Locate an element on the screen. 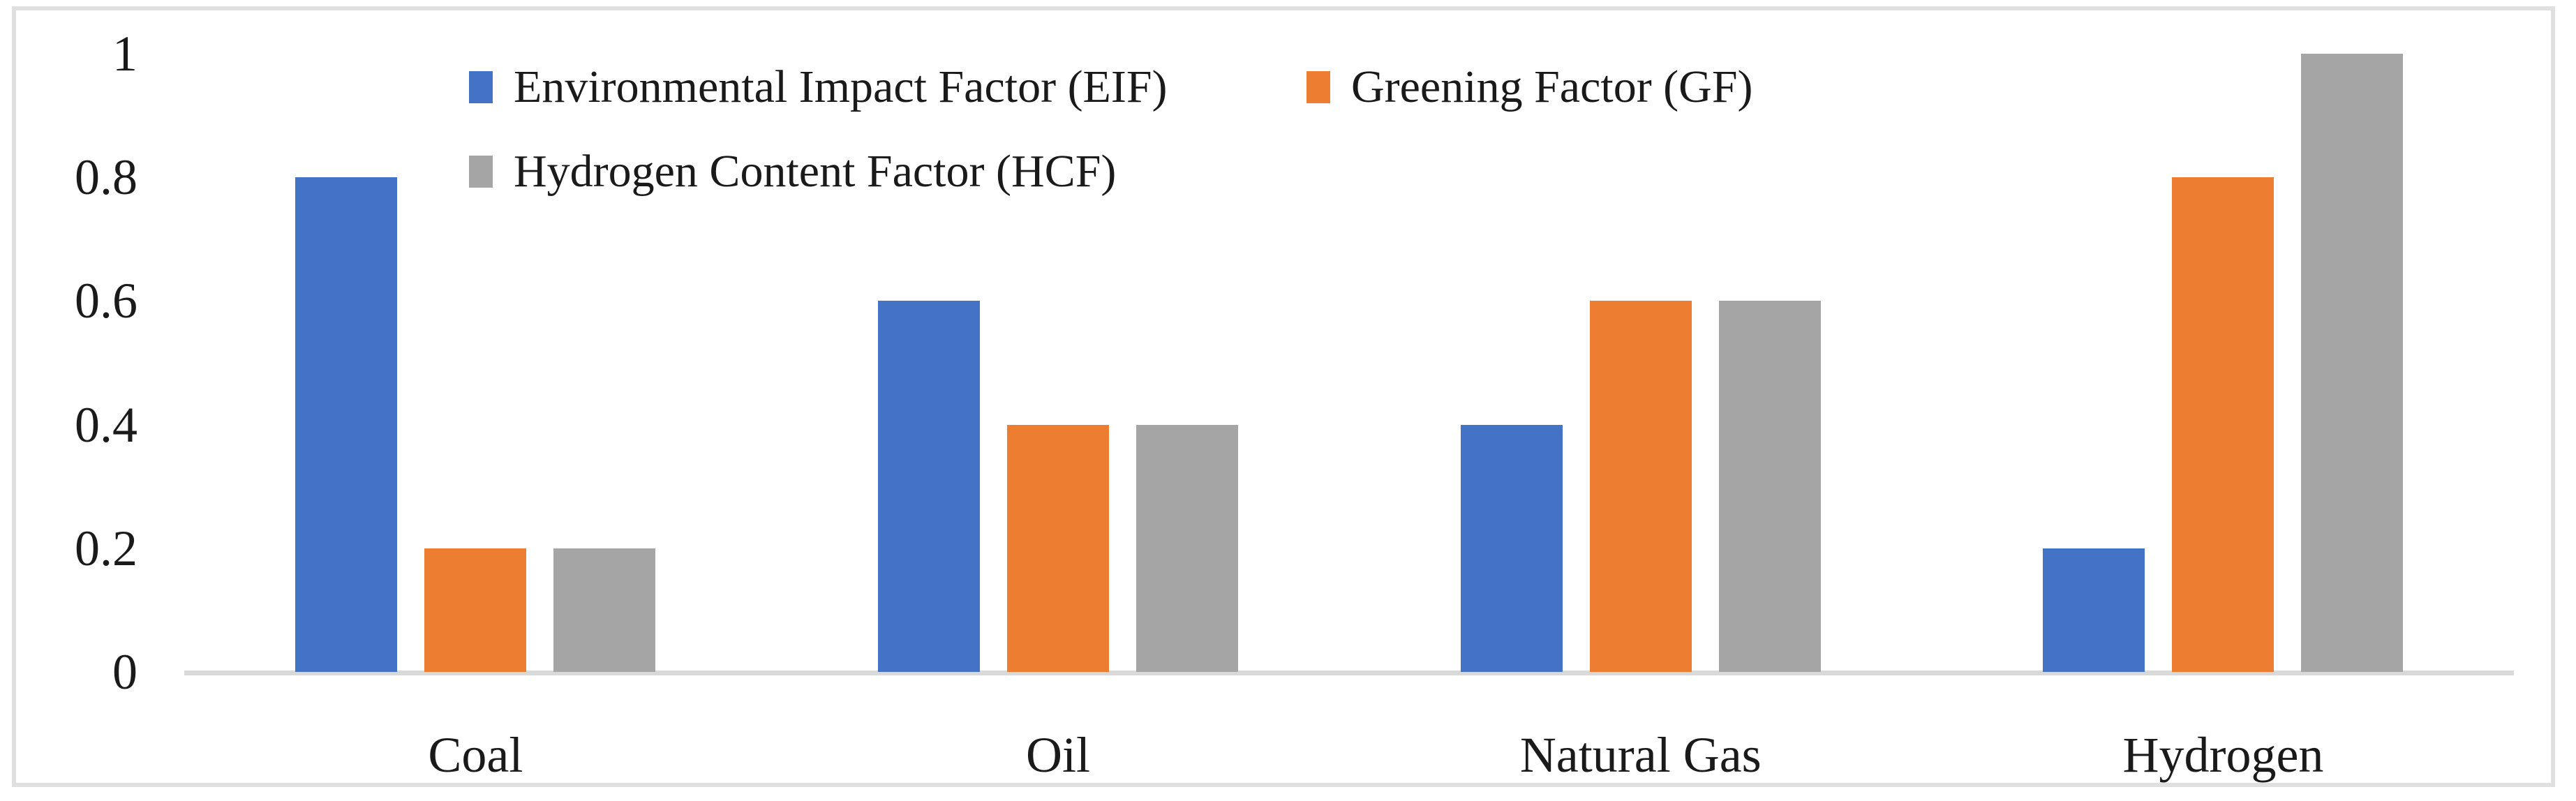 This screenshot has height=801, width=2576. x-axis-line is located at coordinates (1349, 673).